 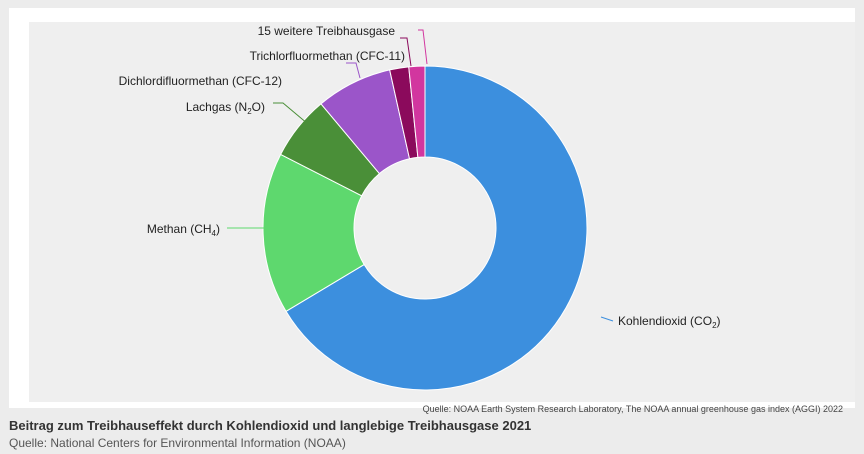 I want to click on slice-label-suffix-0: ), so click(x=719, y=321).